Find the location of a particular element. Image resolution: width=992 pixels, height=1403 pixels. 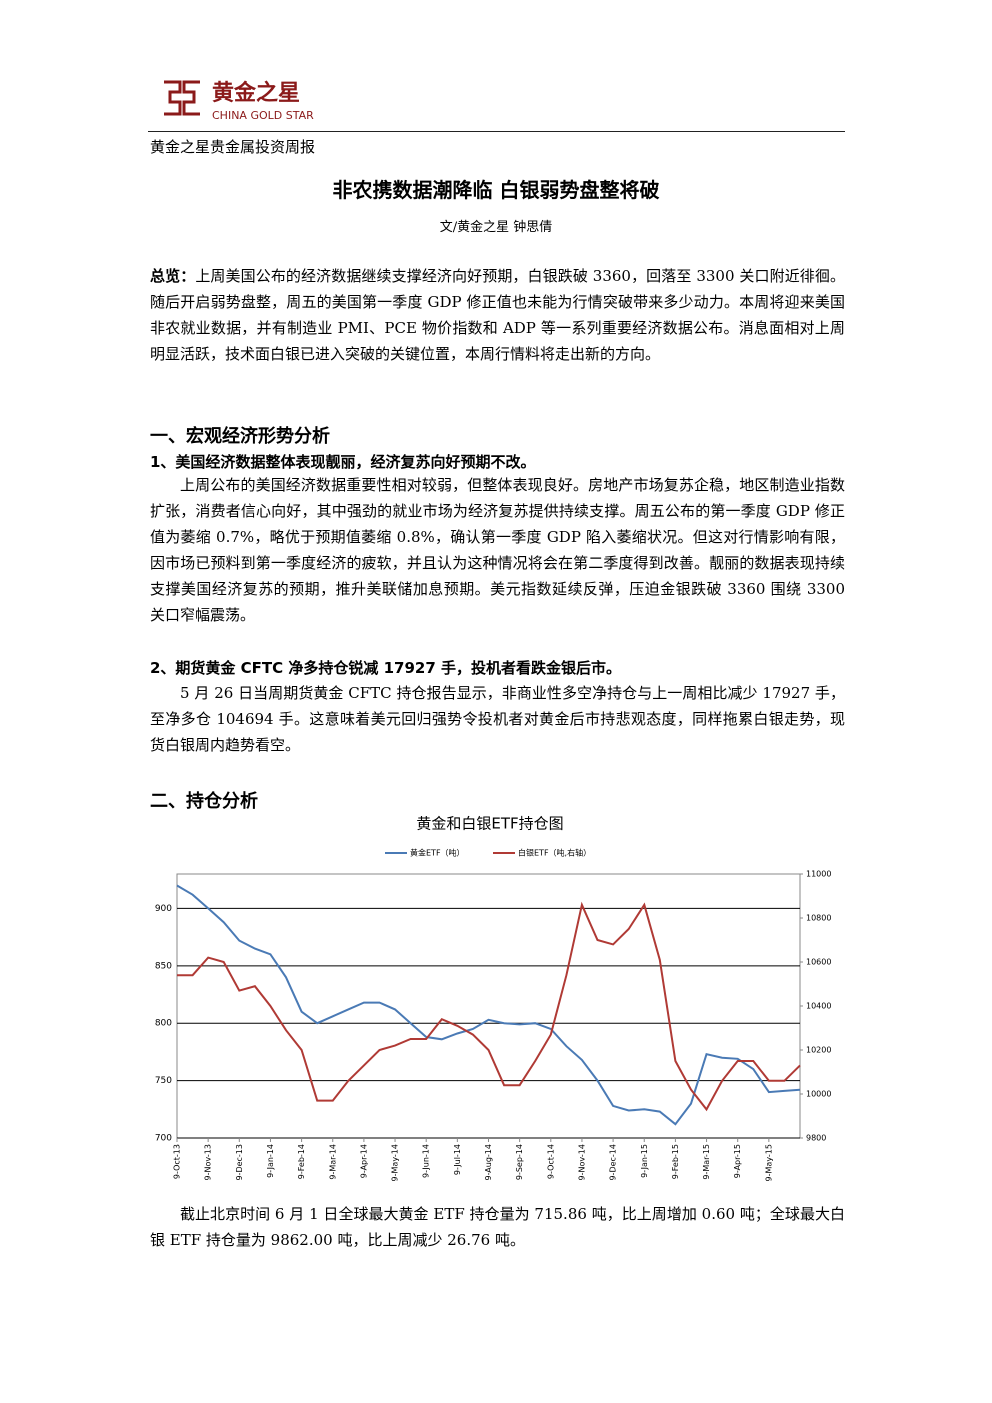

x-tick-label: 9-Jun-14 is located at coordinates (426, 1161).